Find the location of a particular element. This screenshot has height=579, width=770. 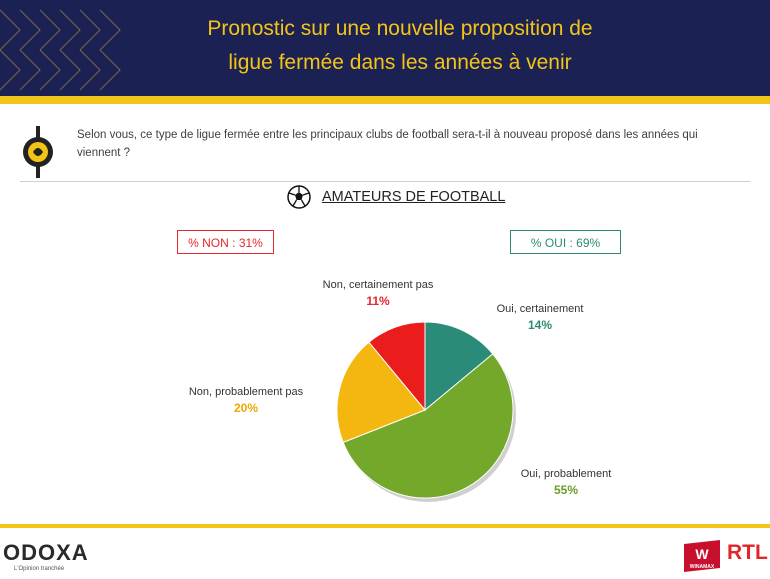

slice-category-label: Non, certainement pas is located at coordinates (378, 285).